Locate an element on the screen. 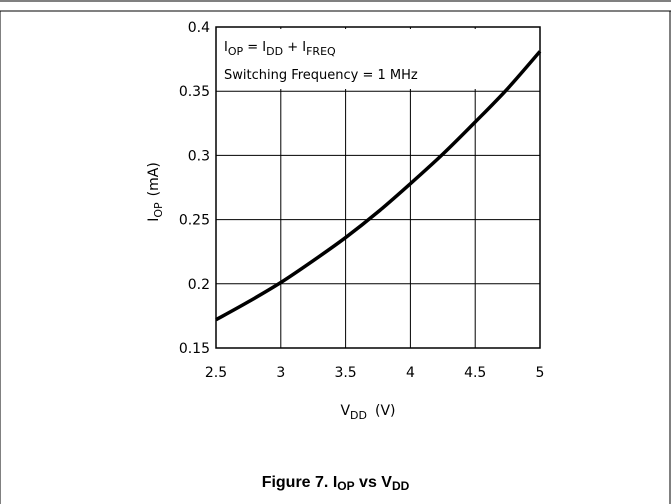 The image size is (671, 504). x-tick-label: 4.5 is located at coordinates (475, 373).